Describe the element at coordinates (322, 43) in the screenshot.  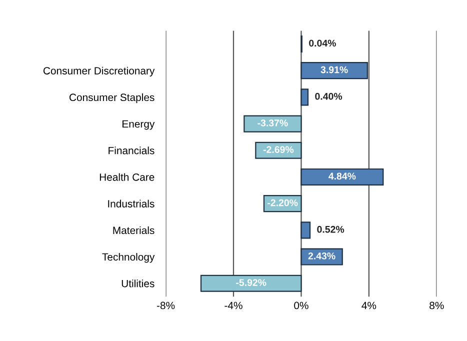
I see `data-label: 0.04%` at that location.